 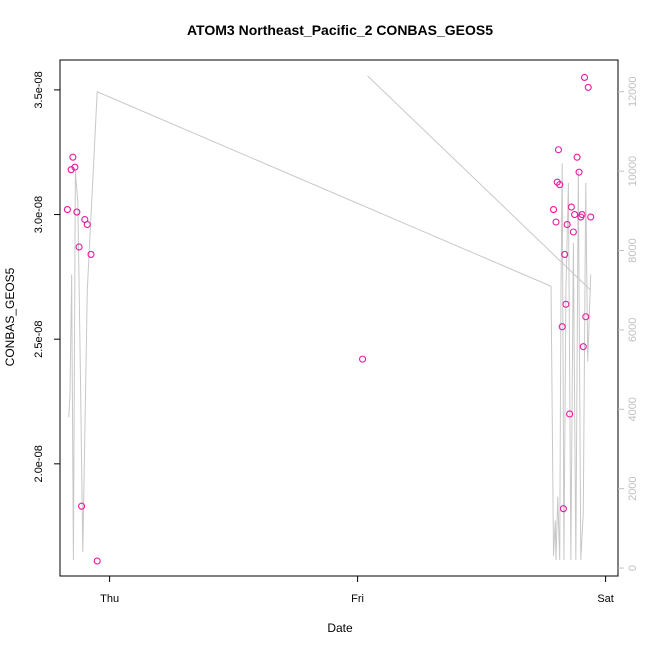 I want to click on y-tick-label: 2.5e-08, so click(x=39, y=339).